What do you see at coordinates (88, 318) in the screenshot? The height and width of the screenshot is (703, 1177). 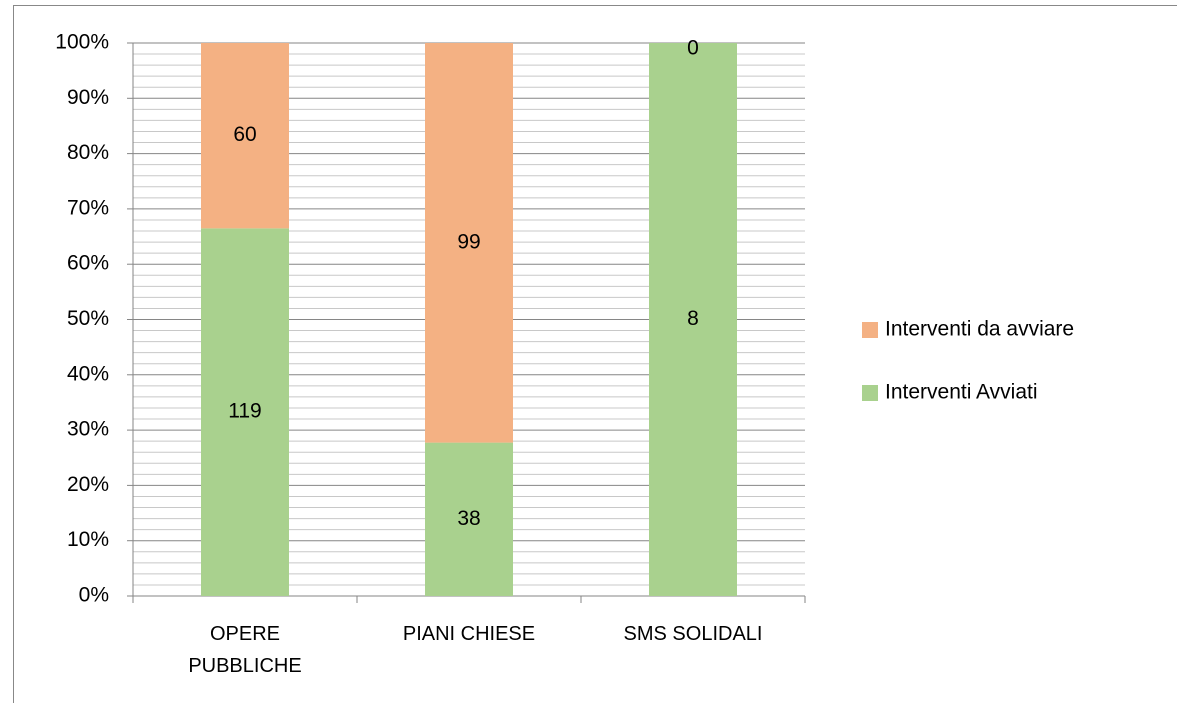 I see `y-tick-label: 50%` at bounding box center [88, 318].